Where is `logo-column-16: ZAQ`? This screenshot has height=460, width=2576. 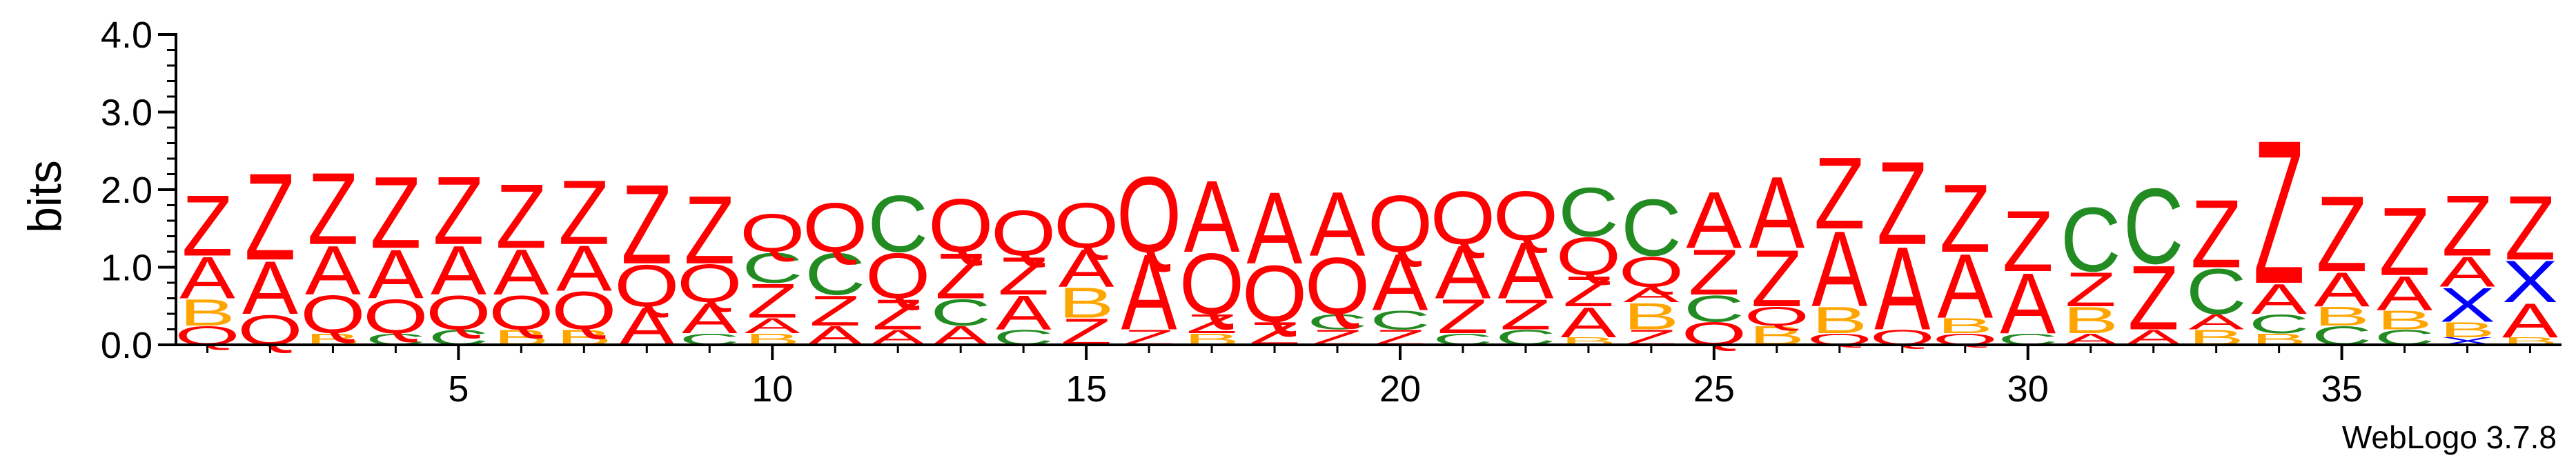 logo-column-16: ZAQ is located at coordinates (1149, 253).